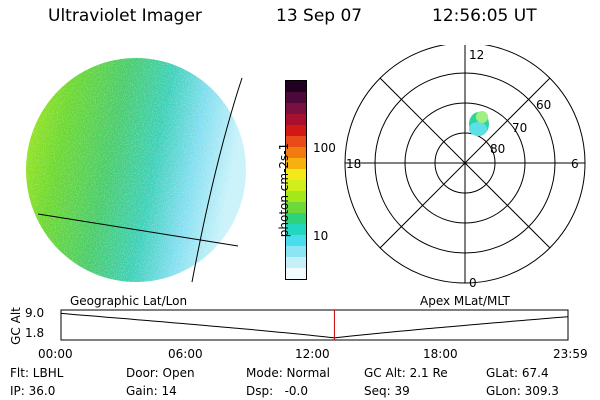 This screenshot has height=400, width=600. What do you see at coordinates (129, 301) in the screenshot?
I see `geographic-label: Geographic Lat/Lon` at bounding box center [129, 301].